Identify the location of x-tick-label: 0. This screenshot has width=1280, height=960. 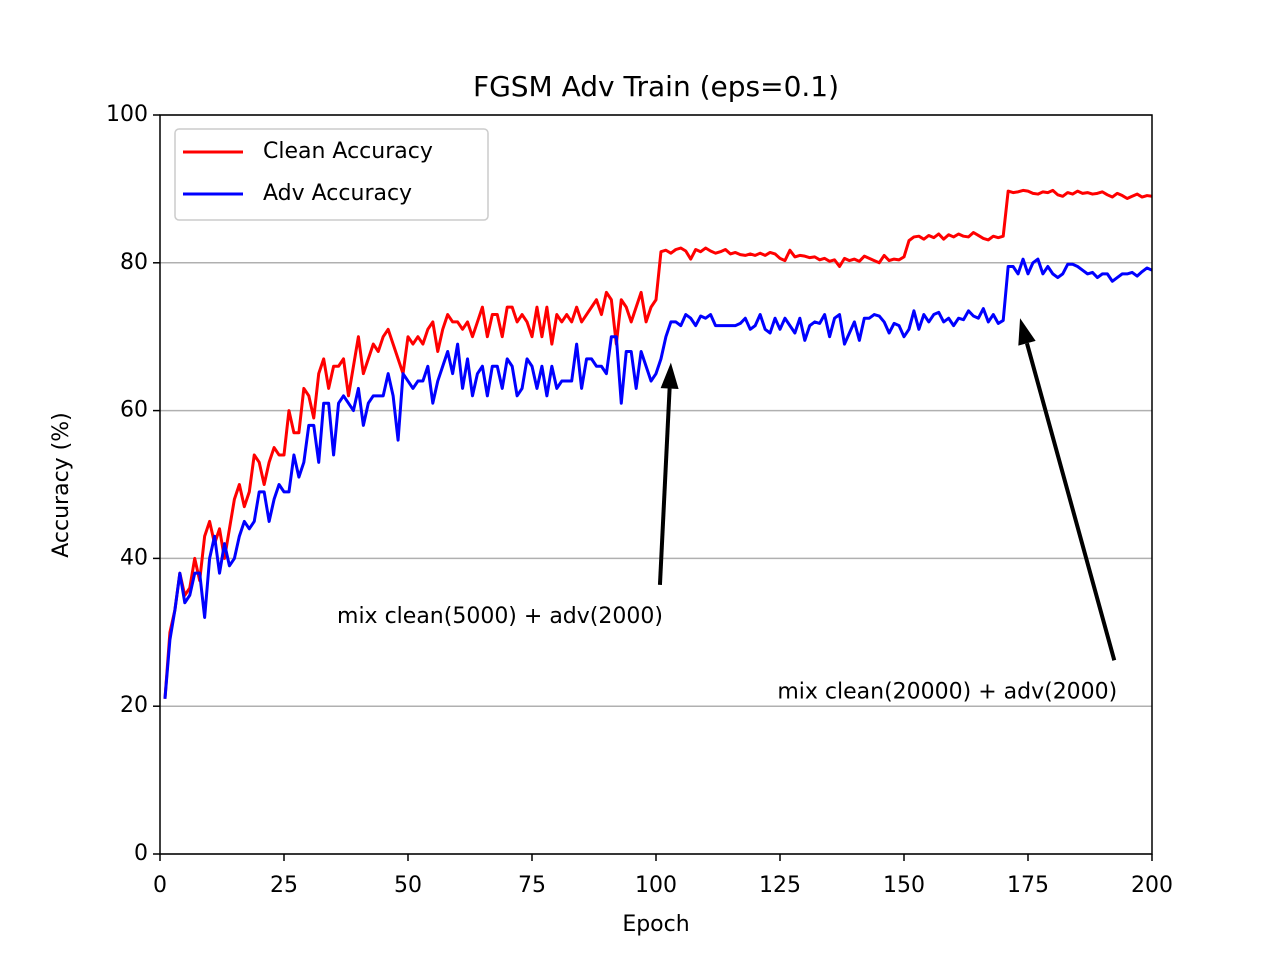
(160, 885).